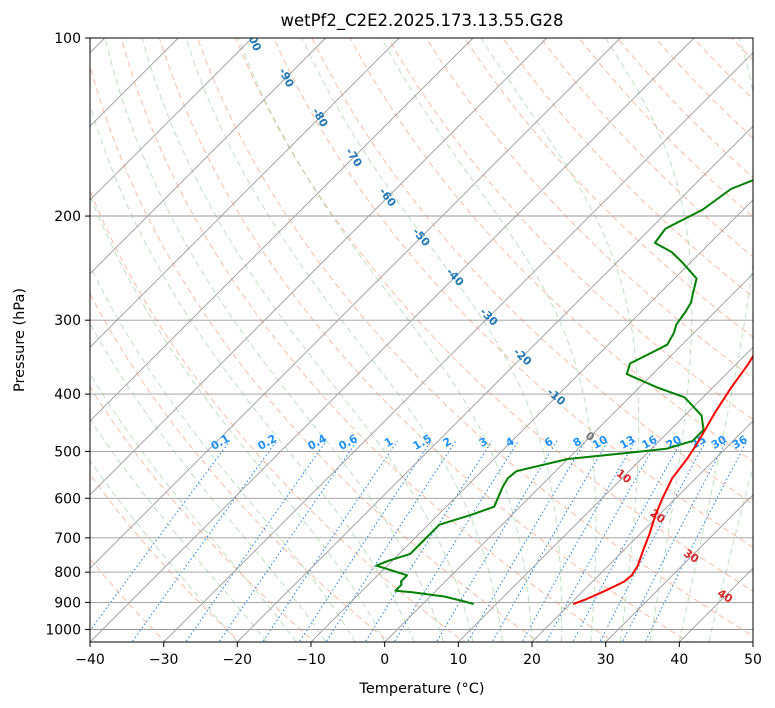 The width and height of the screenshot is (775, 708). What do you see at coordinates (67, 321) in the screenshot?
I see `y-tick-label: 300` at bounding box center [67, 321].